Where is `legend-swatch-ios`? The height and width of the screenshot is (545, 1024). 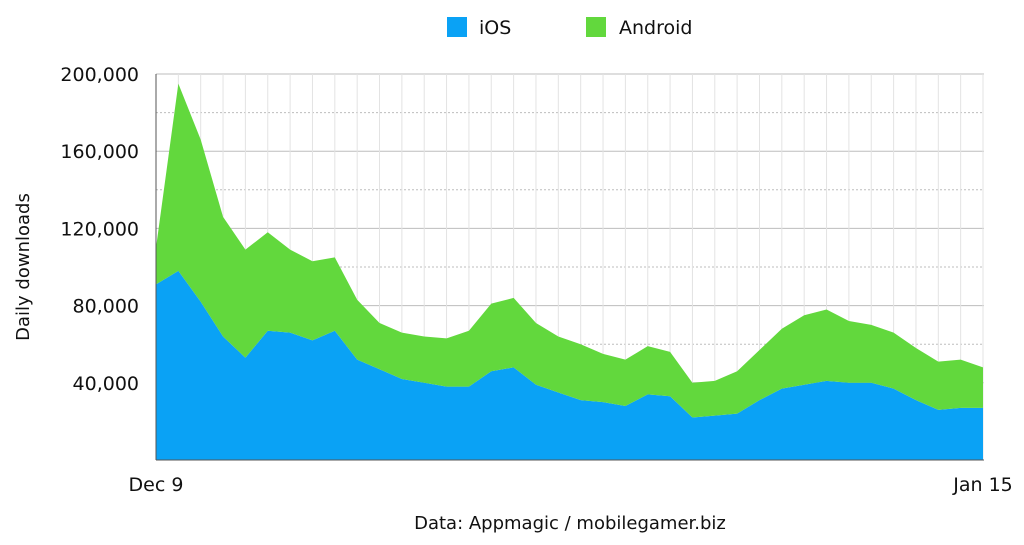
legend-swatch-ios is located at coordinates (457, 27).